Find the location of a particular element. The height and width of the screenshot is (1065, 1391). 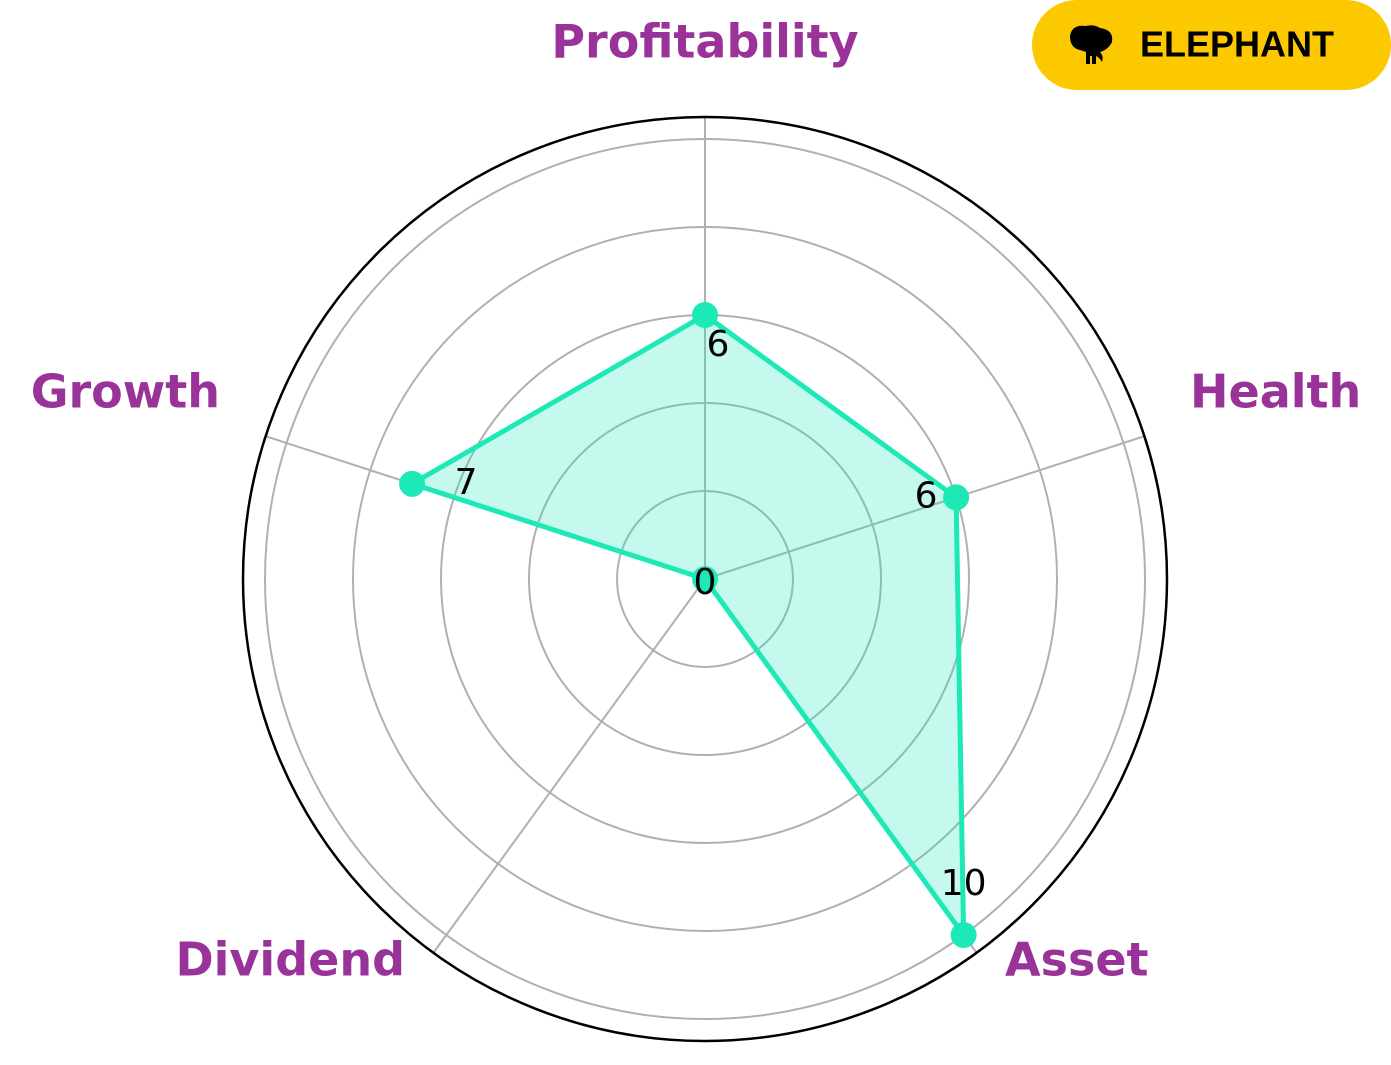

category-label: Growth is located at coordinates (125, 392).